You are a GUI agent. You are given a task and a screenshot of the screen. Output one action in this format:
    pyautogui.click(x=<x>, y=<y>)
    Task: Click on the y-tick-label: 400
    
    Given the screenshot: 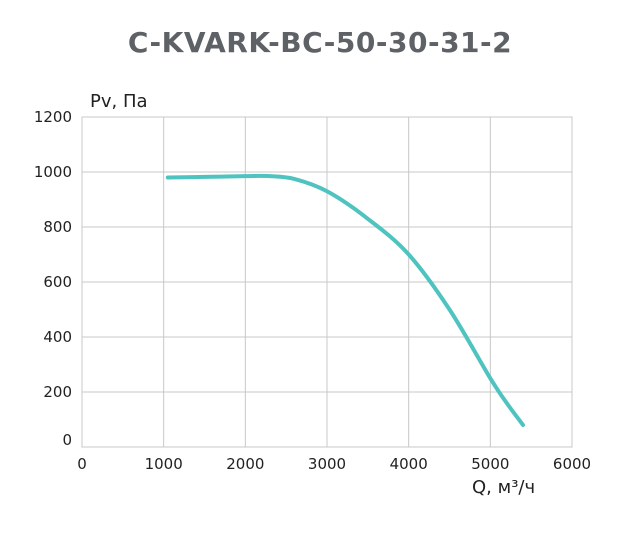 What is the action you would take?
    pyautogui.click(x=57, y=337)
    